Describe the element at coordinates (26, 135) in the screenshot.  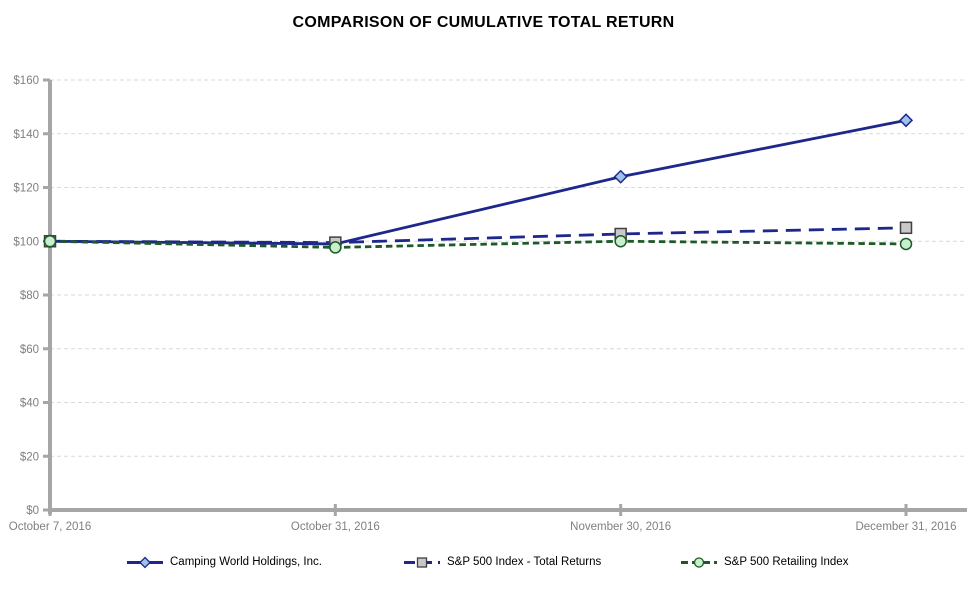
I see `y-axis-label: $140` at that location.